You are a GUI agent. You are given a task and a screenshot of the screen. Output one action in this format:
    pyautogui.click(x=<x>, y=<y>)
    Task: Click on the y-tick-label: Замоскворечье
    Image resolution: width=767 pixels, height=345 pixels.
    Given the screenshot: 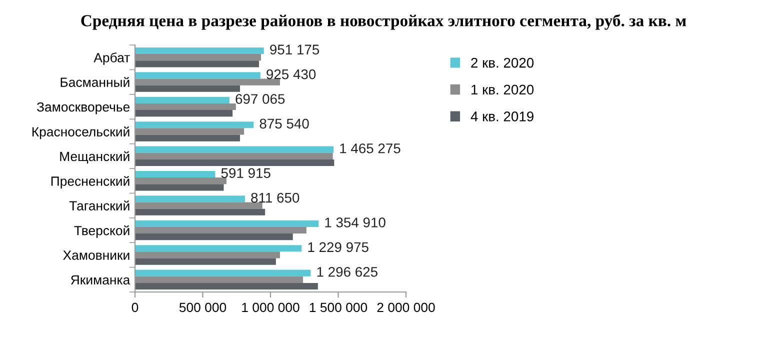 What is the action you would take?
    pyautogui.click(x=83, y=108)
    